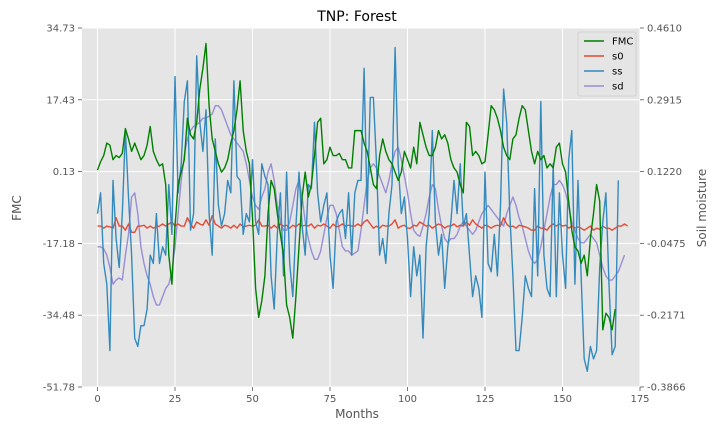 The width and height of the screenshot is (720, 432). What do you see at coordinates (562, 399) in the screenshot?
I see `x-tick-label: 150` at bounding box center [562, 399].